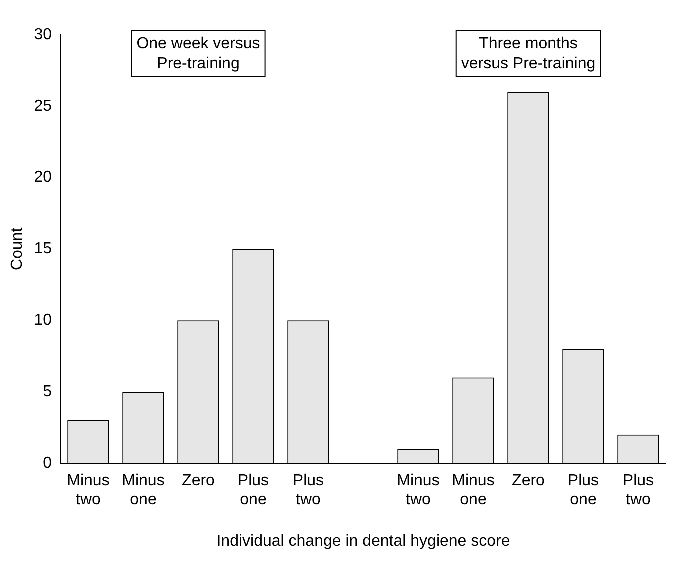 This screenshot has width=684, height=563. What do you see at coordinates (43, 35) in the screenshot?
I see `y-tick-label: 30` at bounding box center [43, 35].